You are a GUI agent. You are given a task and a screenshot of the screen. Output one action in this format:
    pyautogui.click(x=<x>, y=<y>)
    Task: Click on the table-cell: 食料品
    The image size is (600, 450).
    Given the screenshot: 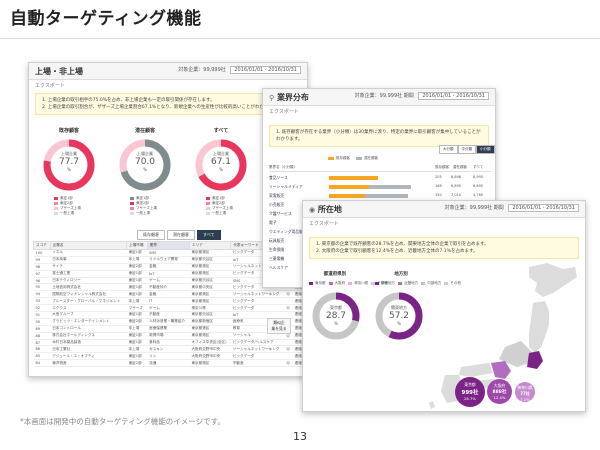 What is the action you would take?
    pyautogui.click(x=168, y=343)
    